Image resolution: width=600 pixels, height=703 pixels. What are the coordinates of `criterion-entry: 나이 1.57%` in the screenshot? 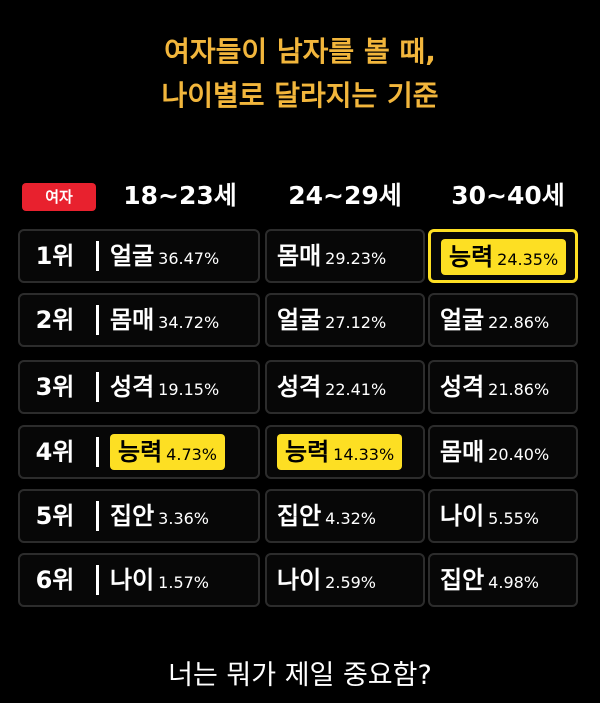 It's located at (159, 580).